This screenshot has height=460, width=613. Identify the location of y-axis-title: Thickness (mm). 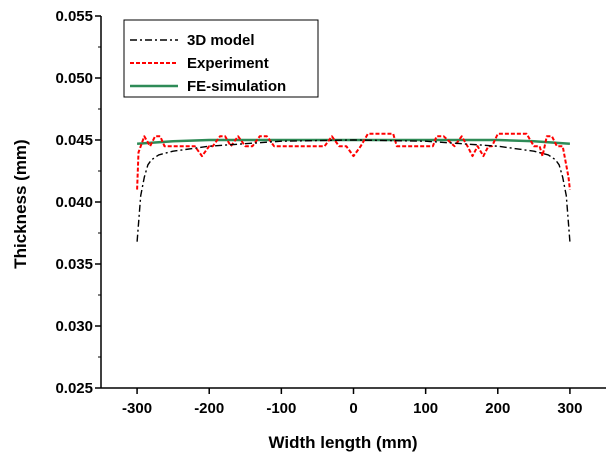
(20, 203).